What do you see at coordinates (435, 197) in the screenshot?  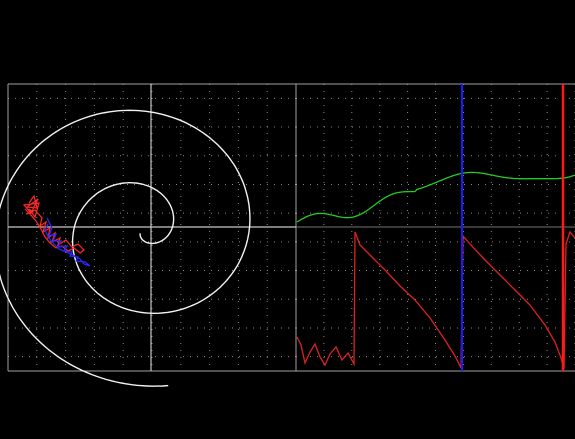 I see `green-signal-trace` at bounding box center [435, 197].